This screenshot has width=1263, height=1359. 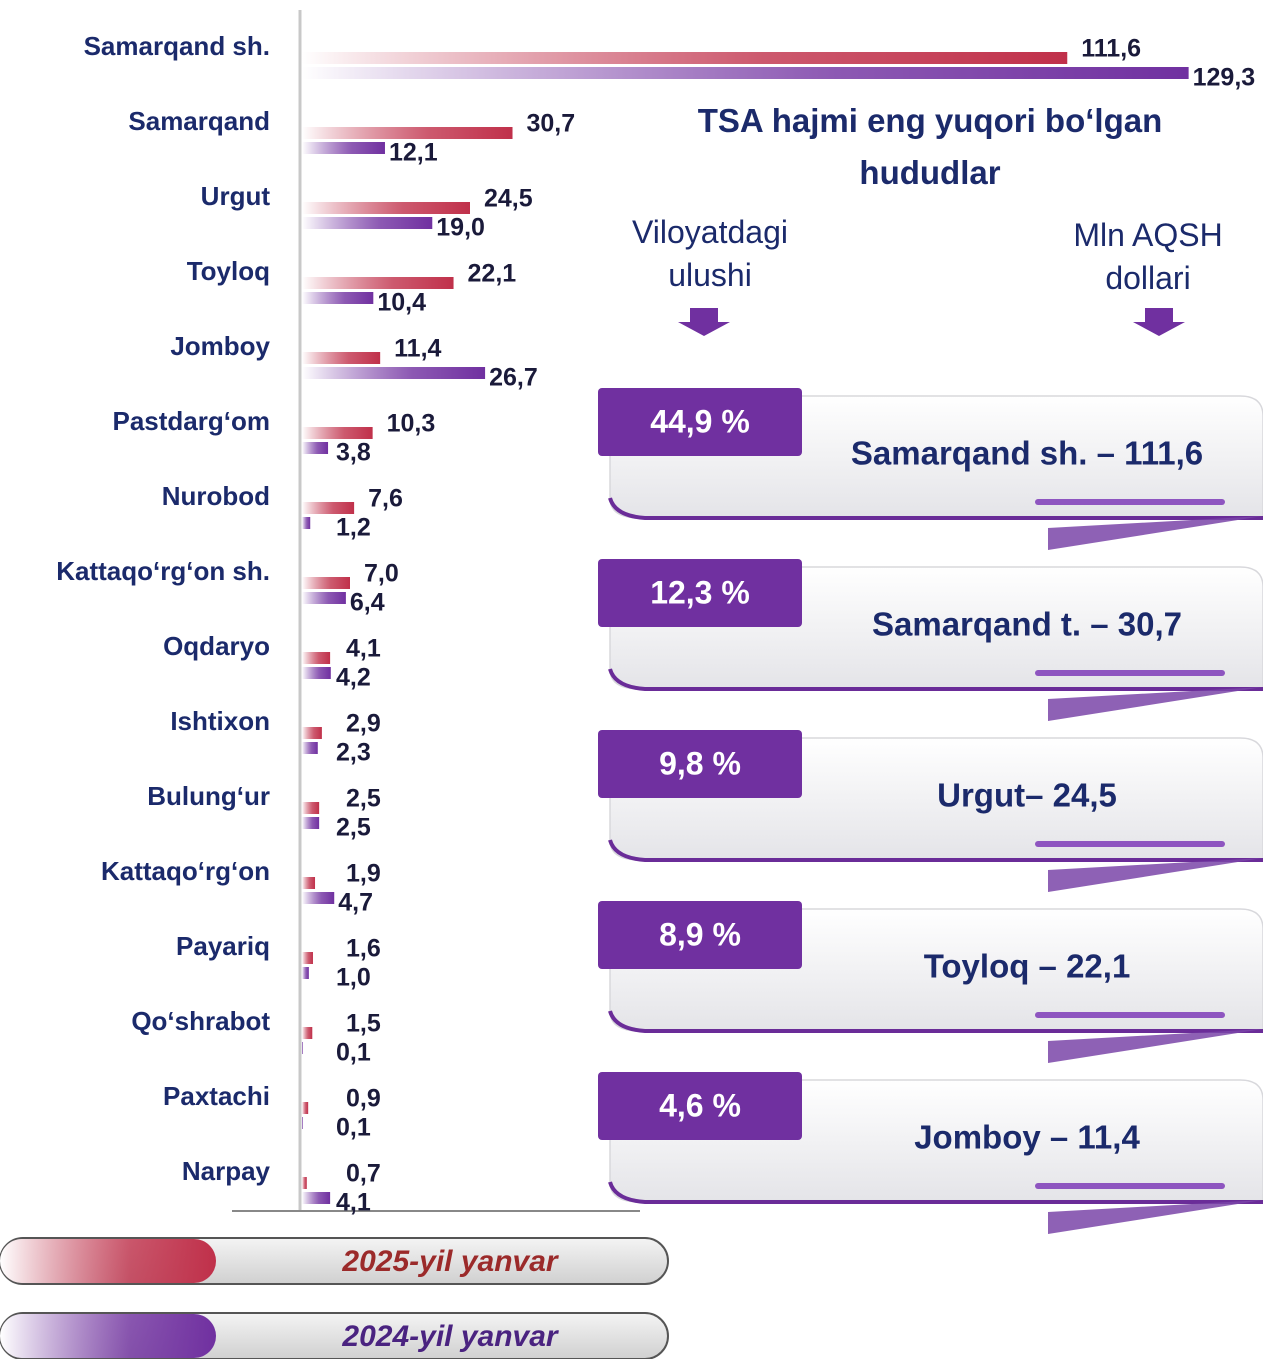 I want to click on category-label: Ishtixon, so click(x=220, y=721).